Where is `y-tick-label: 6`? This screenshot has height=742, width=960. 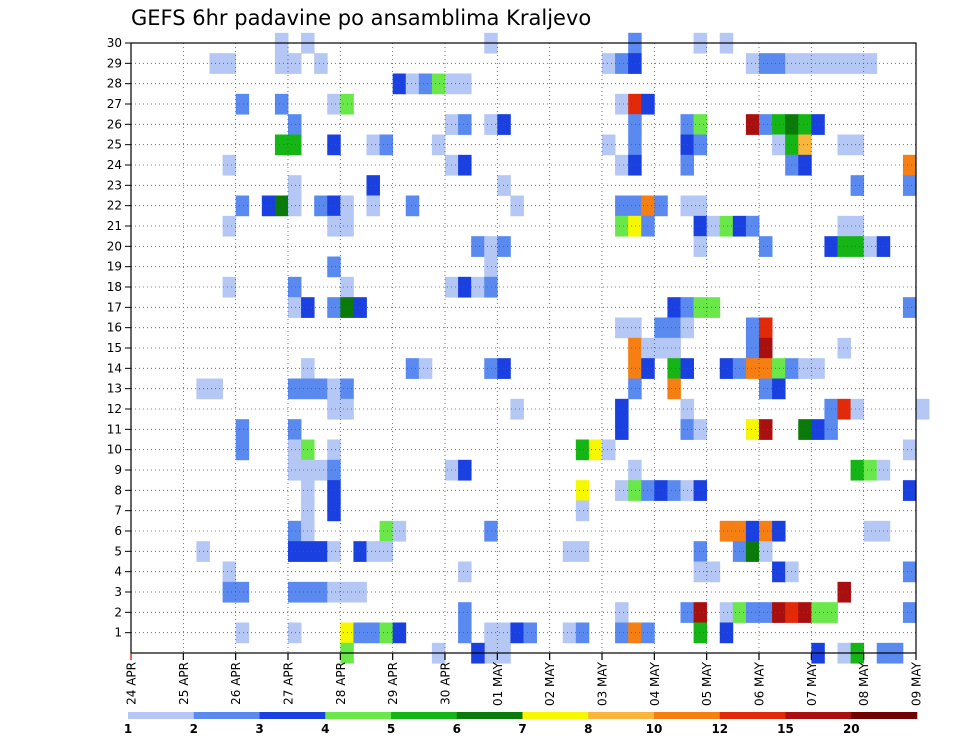
y-tick-label: 6 is located at coordinates (118, 531).